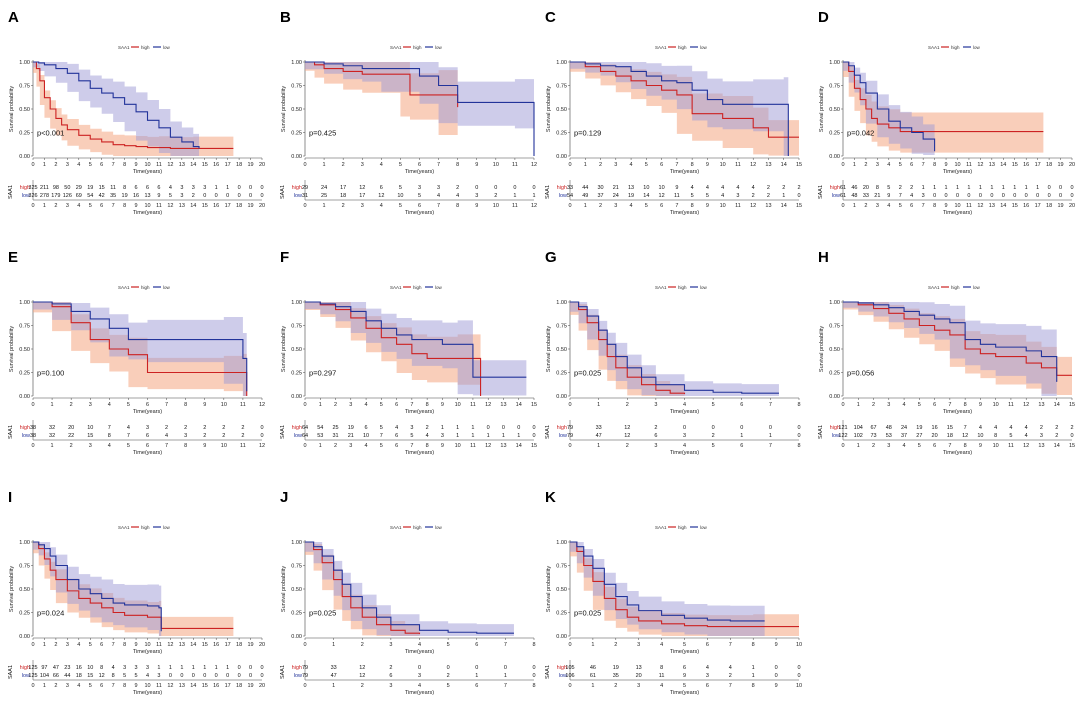  I want to click on y-tick-label: 0.25, so click(834, 134).